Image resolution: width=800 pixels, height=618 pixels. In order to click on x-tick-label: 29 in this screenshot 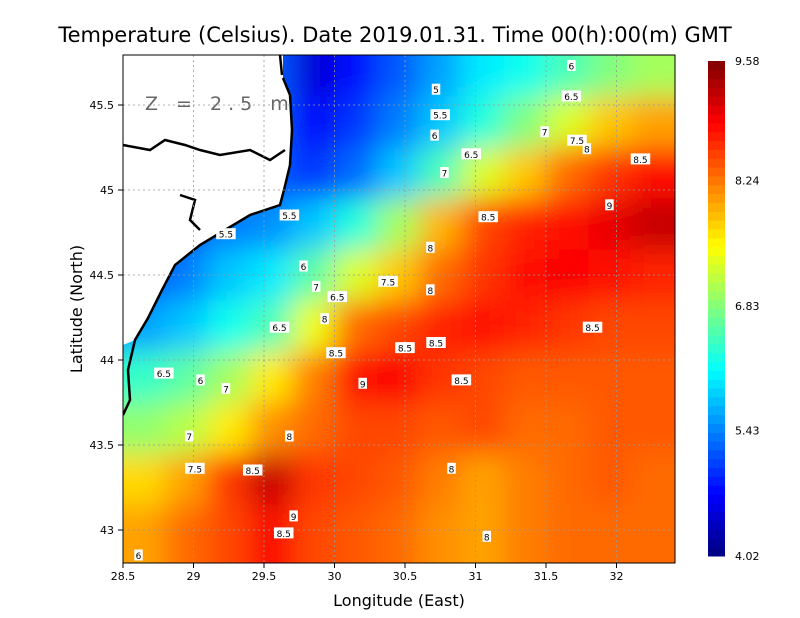, I will do `click(194, 576)`.